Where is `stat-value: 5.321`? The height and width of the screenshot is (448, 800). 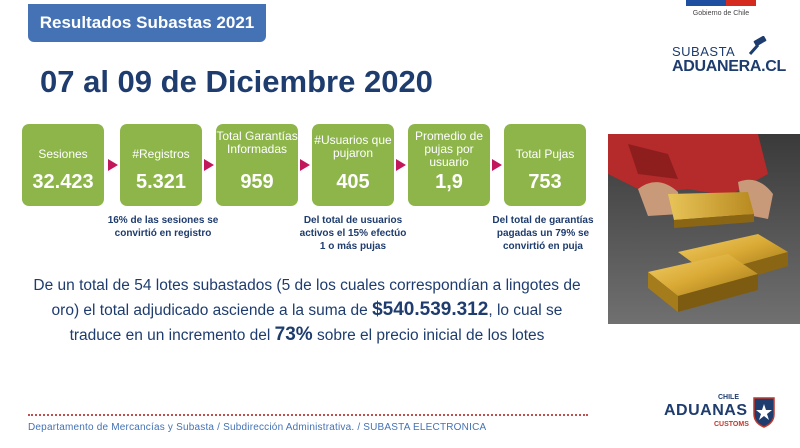 stat-value: 5.321 is located at coordinates (161, 182).